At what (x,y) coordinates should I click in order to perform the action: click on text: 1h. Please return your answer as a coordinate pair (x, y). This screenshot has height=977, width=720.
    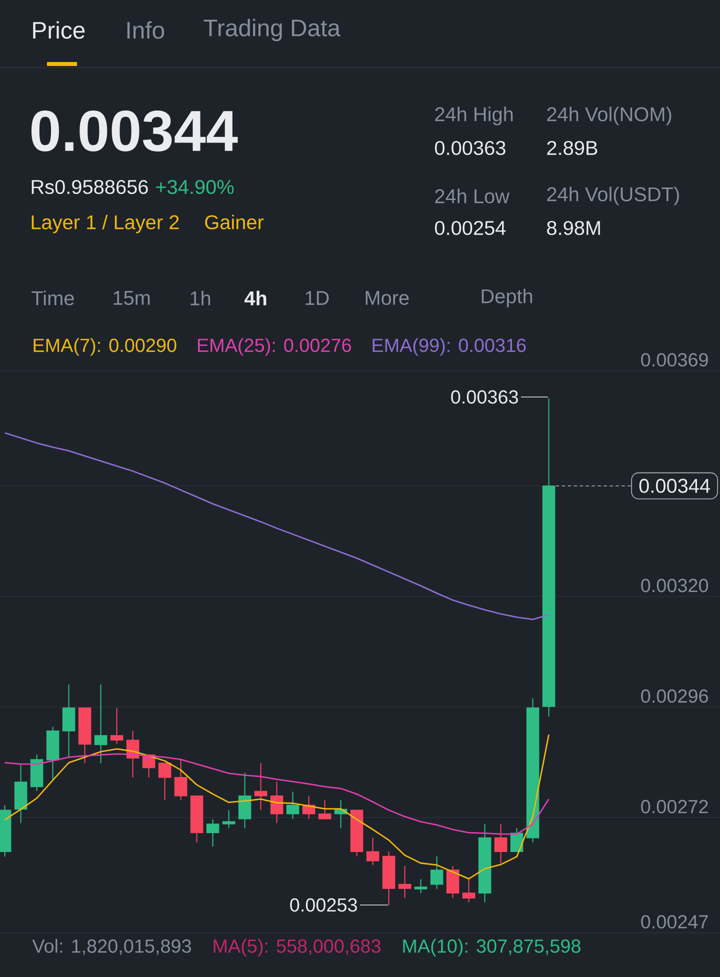
    Looking at the image, I should click on (200, 298).